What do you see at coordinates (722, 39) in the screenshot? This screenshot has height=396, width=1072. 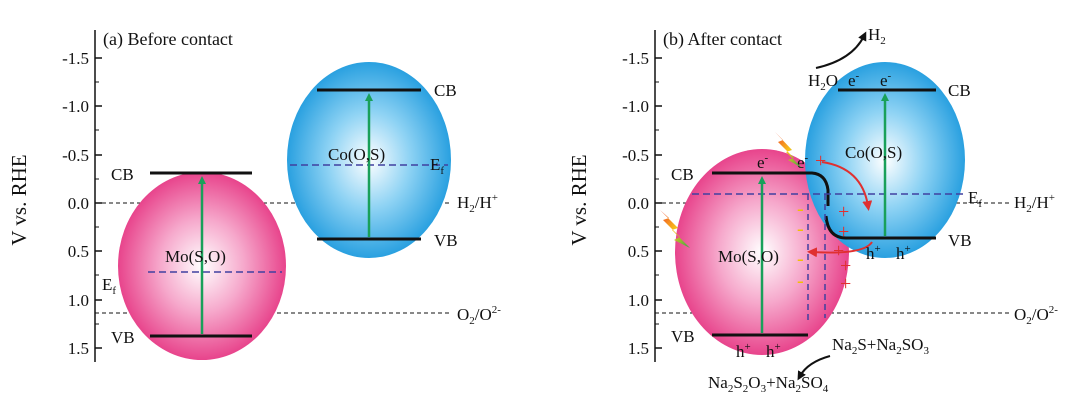 I see `panel-b-title: (b) After contact` at bounding box center [722, 39].